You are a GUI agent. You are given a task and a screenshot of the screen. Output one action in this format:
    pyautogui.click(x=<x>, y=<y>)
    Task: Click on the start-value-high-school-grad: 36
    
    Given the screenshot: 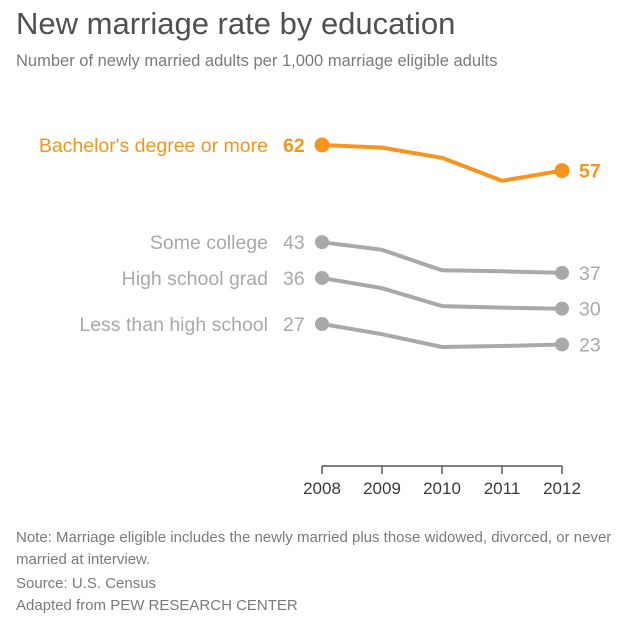 What is the action you would take?
    pyautogui.click(x=294, y=279)
    